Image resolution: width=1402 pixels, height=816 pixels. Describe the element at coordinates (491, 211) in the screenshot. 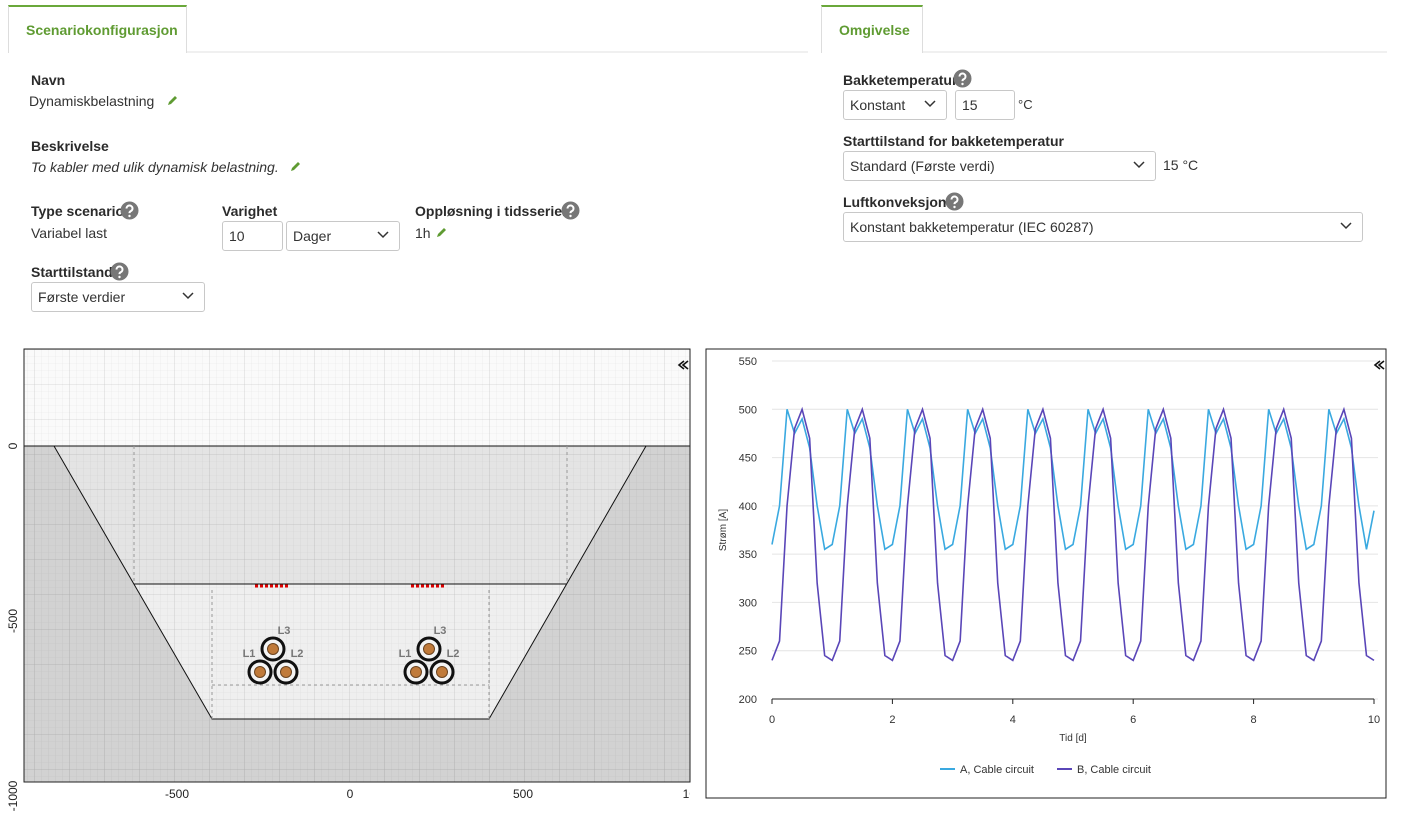

I see `label: Oppløsning i tidsserier` at that location.